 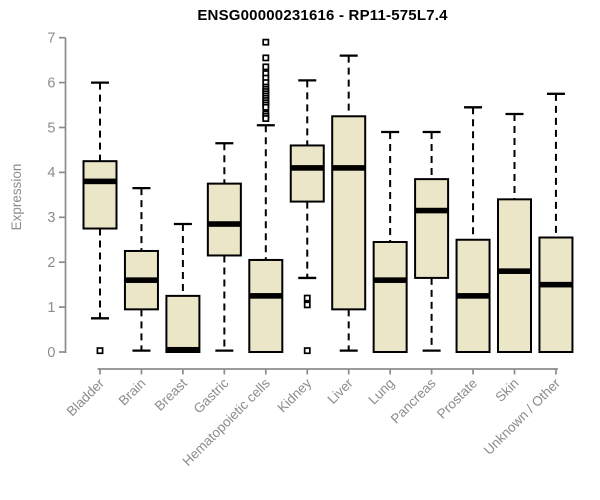 What do you see at coordinates (413, 400) in the screenshot?
I see `x-tick-label-pancreas: Pancreas` at bounding box center [413, 400].